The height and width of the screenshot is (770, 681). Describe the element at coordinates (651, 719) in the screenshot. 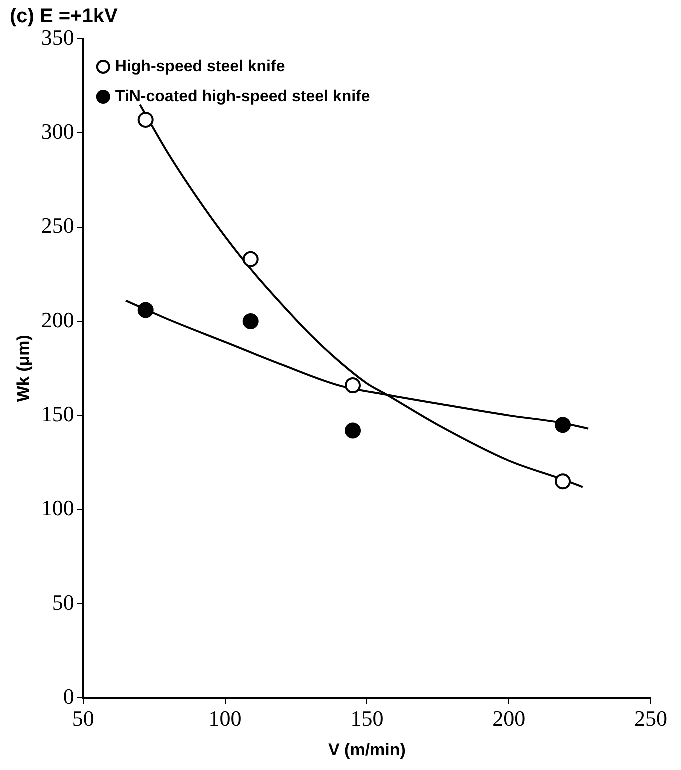

I see `x-tick-label: 250` at that location.